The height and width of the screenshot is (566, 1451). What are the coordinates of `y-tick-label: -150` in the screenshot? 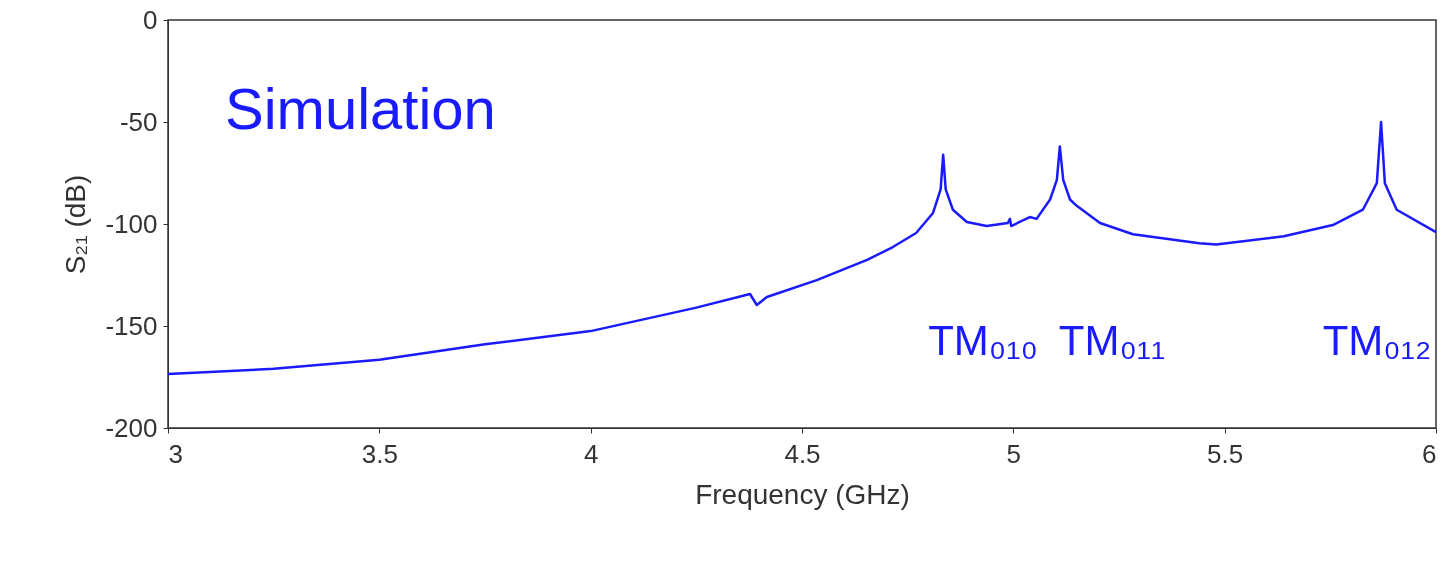 It's located at (131, 325).